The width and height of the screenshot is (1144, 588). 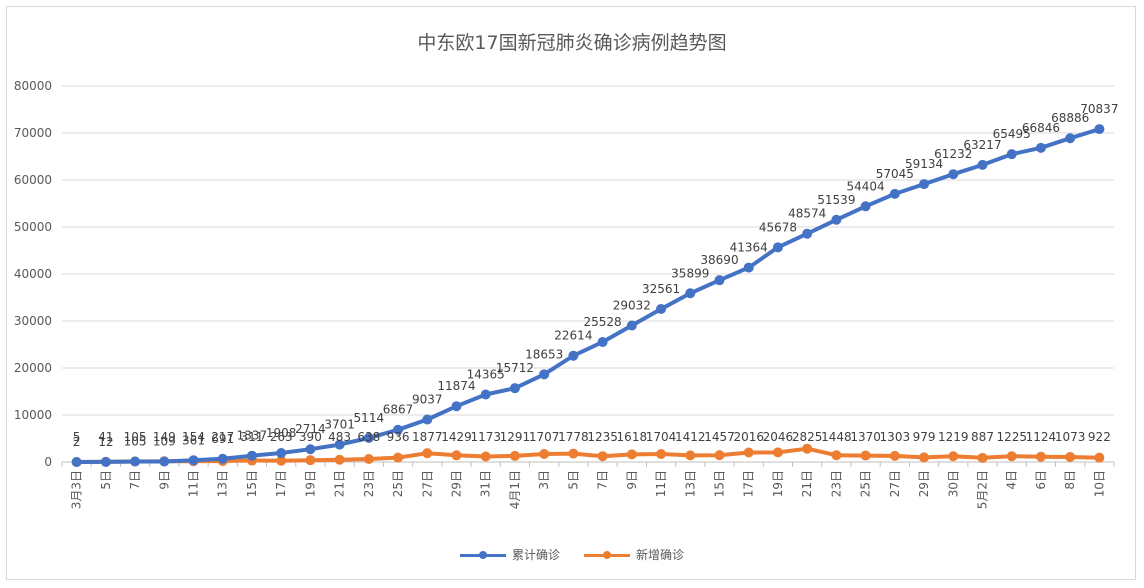 I want to click on x-tick-label: 4日, so click(x=1012, y=480).